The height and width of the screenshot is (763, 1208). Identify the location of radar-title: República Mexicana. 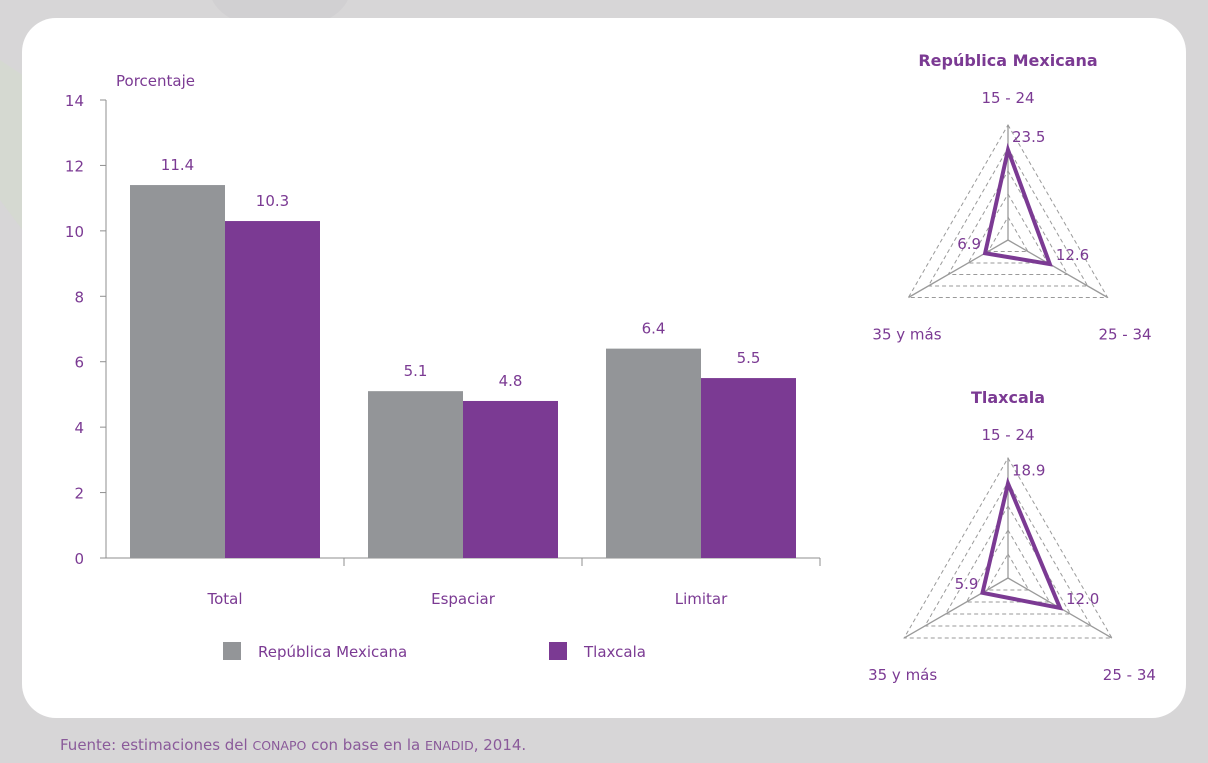
(1007, 60).